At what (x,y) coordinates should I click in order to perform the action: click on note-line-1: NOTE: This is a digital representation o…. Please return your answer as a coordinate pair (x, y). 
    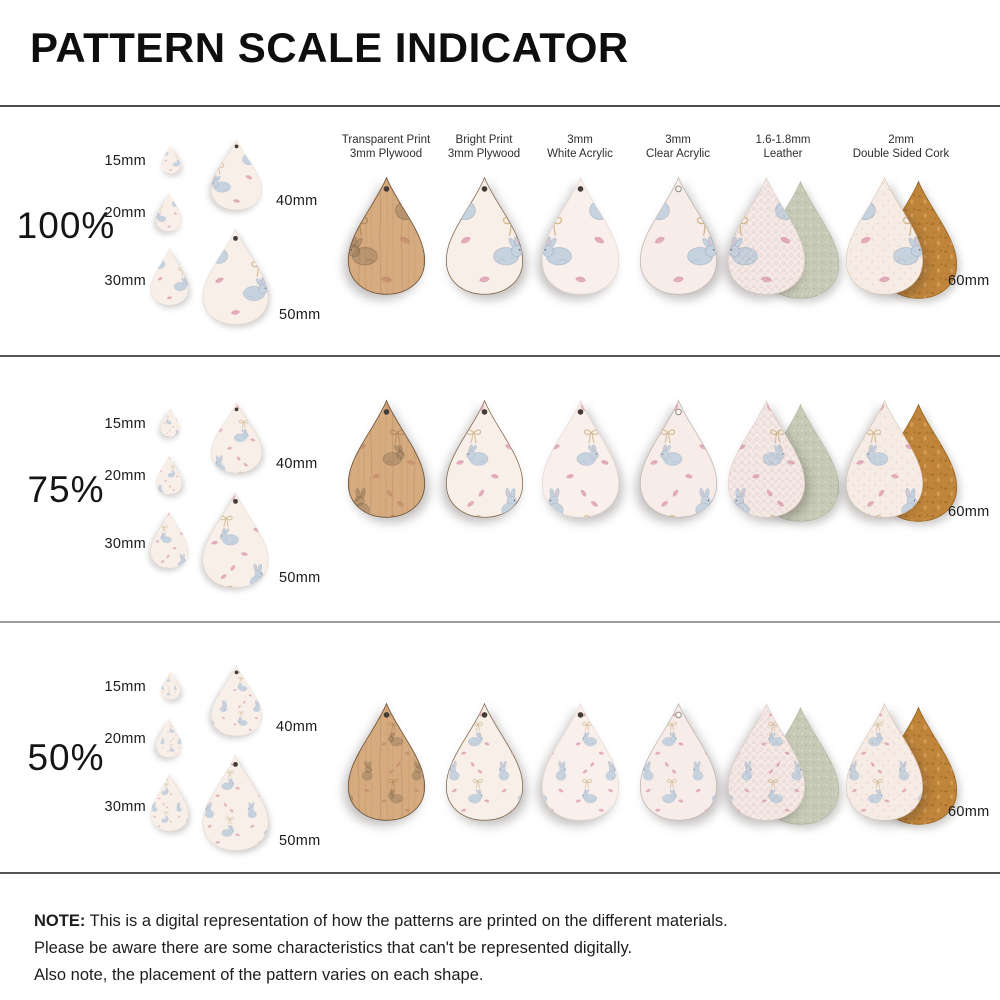
    Looking at the image, I should click on (502, 922).